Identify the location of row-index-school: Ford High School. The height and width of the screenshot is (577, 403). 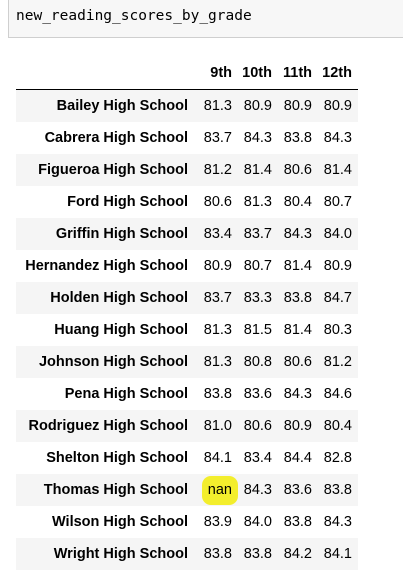
(127, 202).